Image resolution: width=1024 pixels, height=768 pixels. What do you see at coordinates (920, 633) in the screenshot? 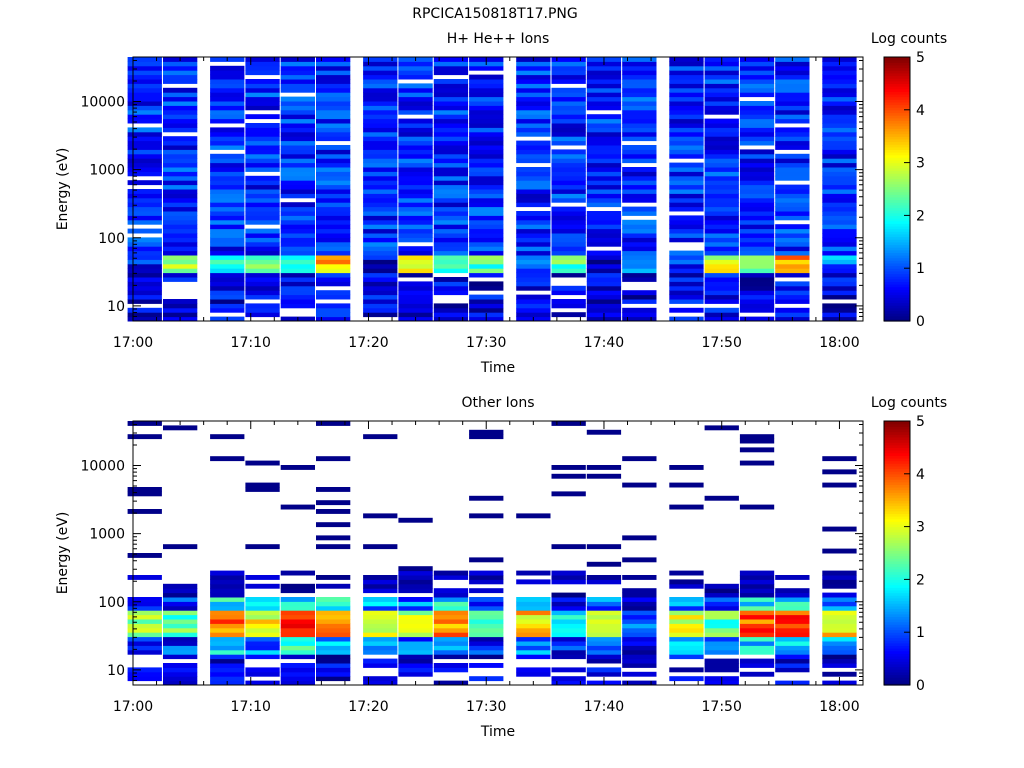
I see `colorbar-tick-label: 1` at bounding box center [920, 633].